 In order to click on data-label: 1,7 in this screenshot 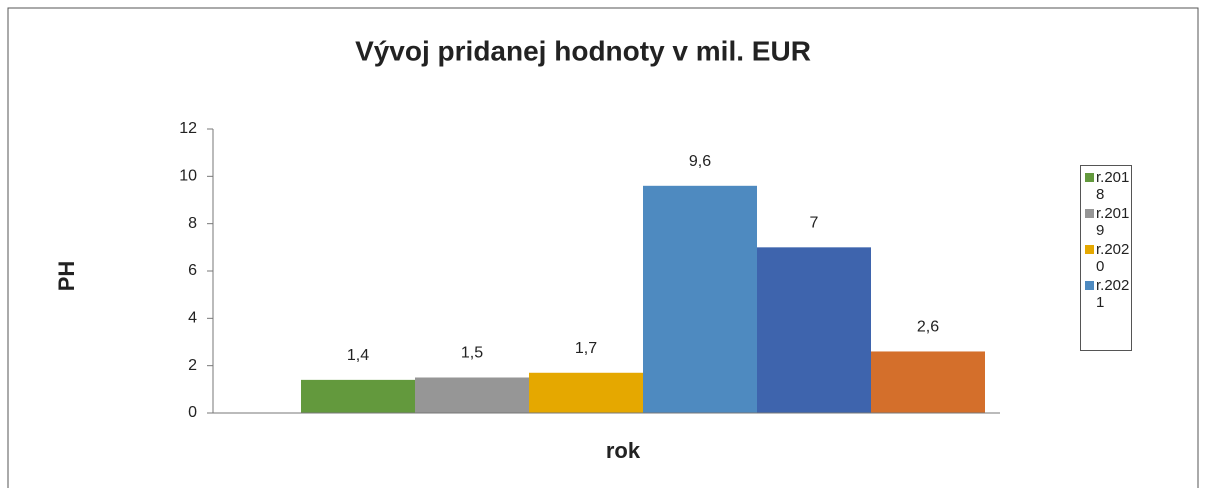, I will do `click(586, 348)`.